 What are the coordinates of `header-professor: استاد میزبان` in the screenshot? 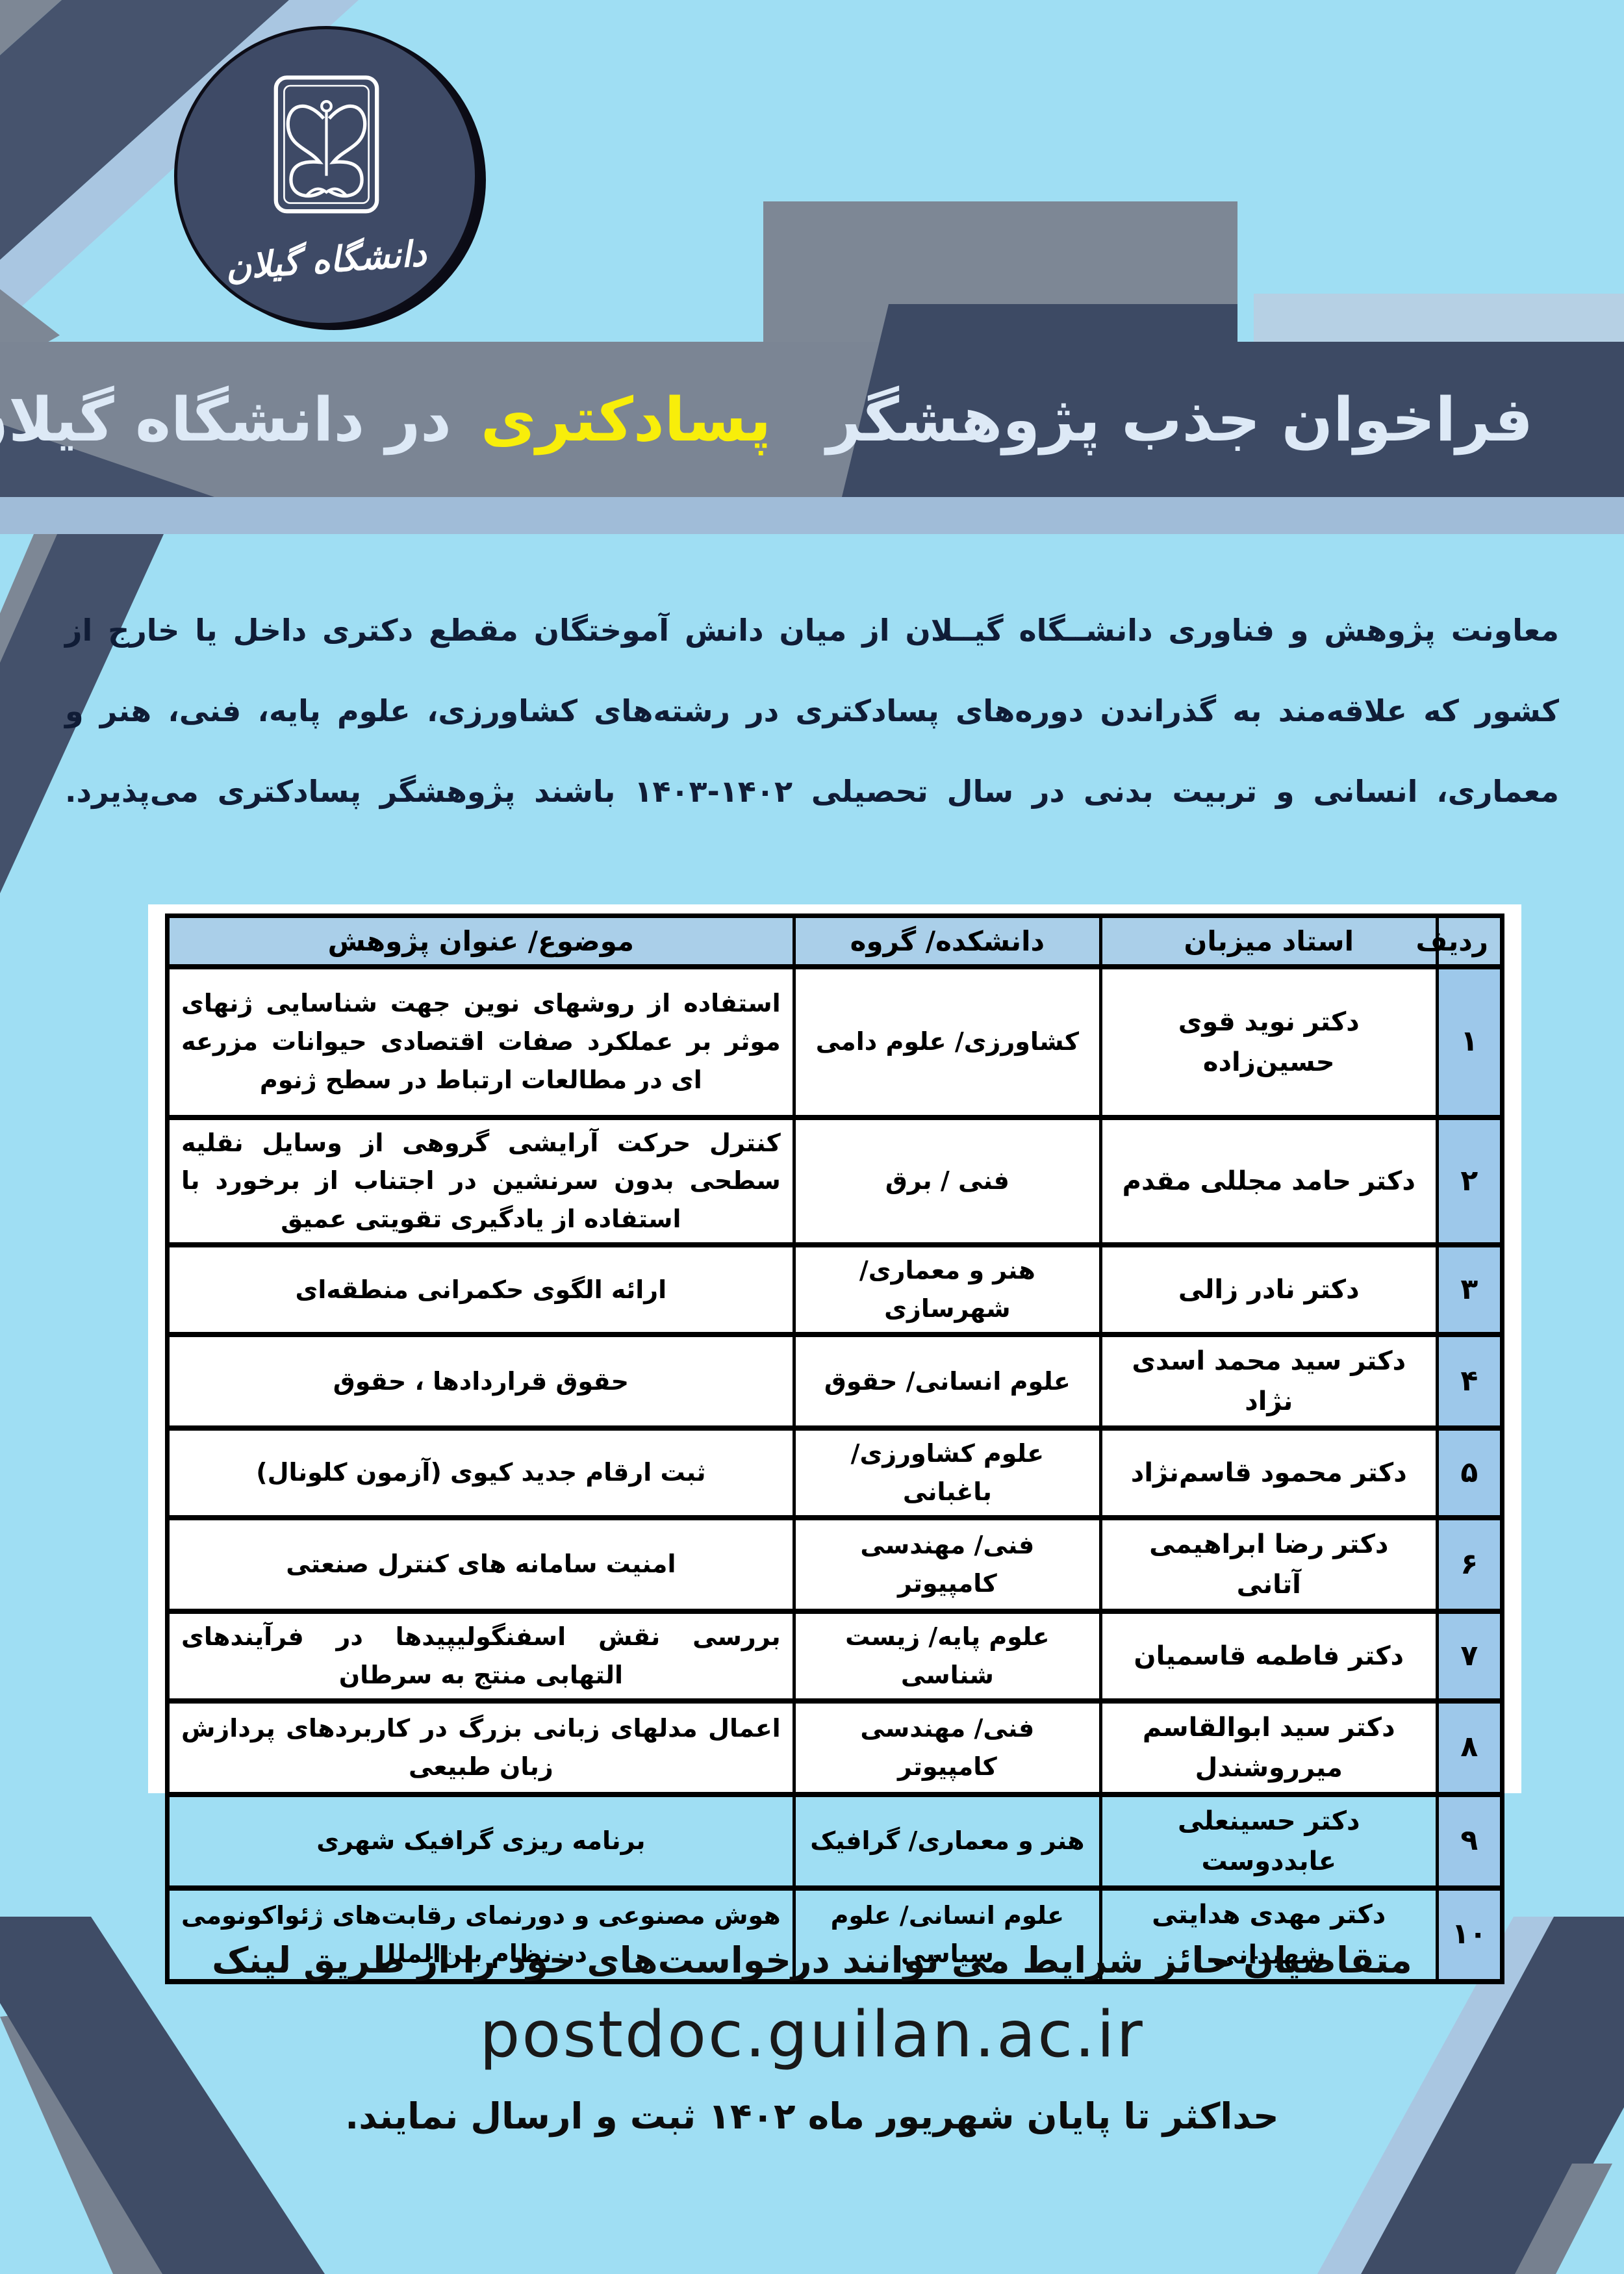 It's located at (1269, 942).